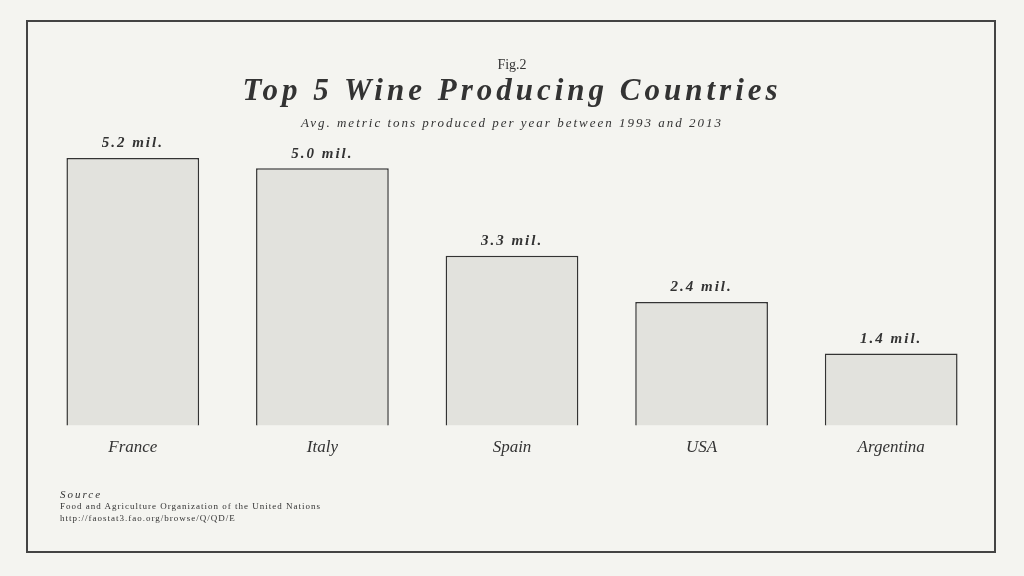 Image resolution: width=1024 pixels, height=576 pixels. Describe the element at coordinates (132, 142) in the screenshot. I see `data-label: 5.2 mil.` at that location.